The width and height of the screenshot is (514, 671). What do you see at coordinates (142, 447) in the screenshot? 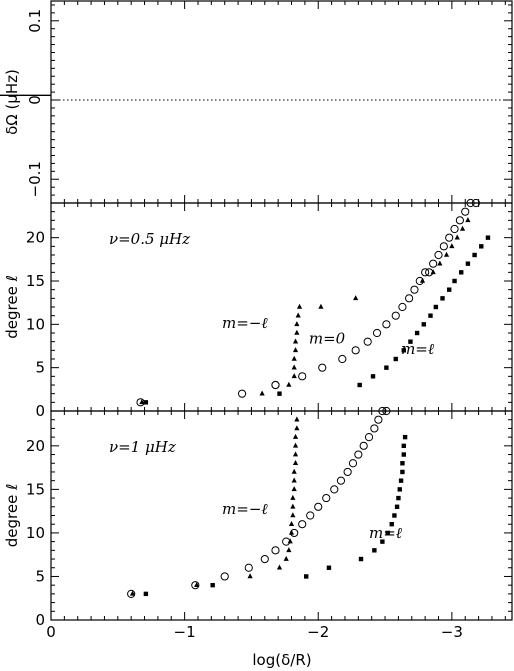
I see `panel-annotation: ν=1 μHz` at bounding box center [142, 447].